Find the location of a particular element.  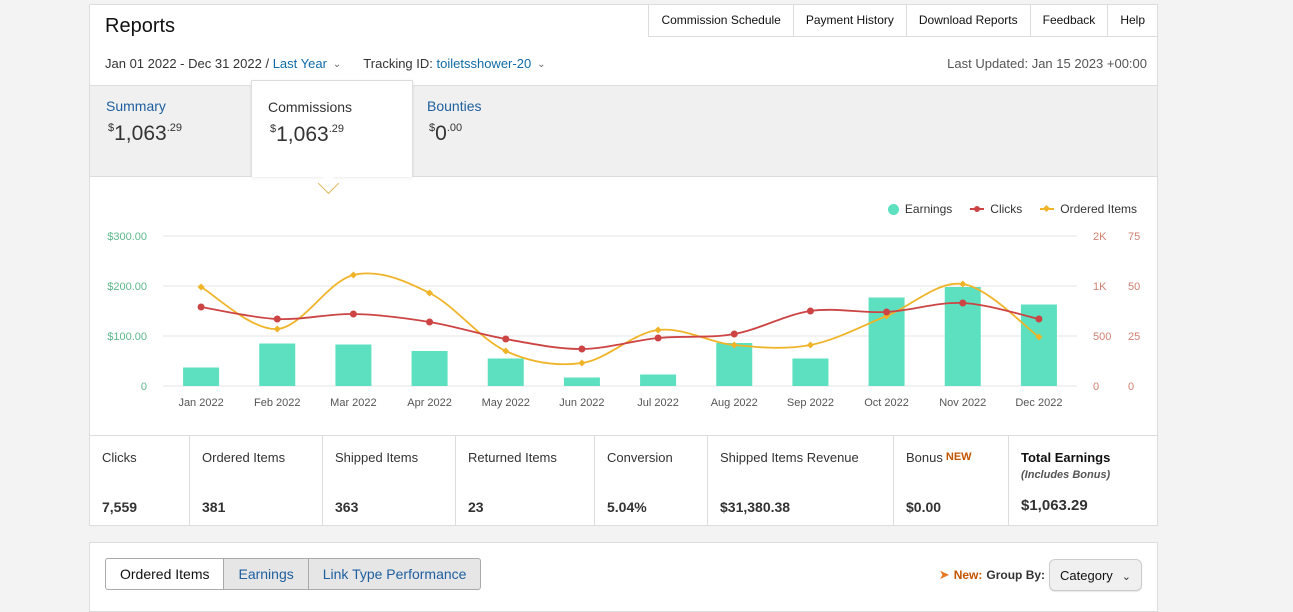

metric-bonus: Bonus NEW $0.00 is located at coordinates (951, 481).